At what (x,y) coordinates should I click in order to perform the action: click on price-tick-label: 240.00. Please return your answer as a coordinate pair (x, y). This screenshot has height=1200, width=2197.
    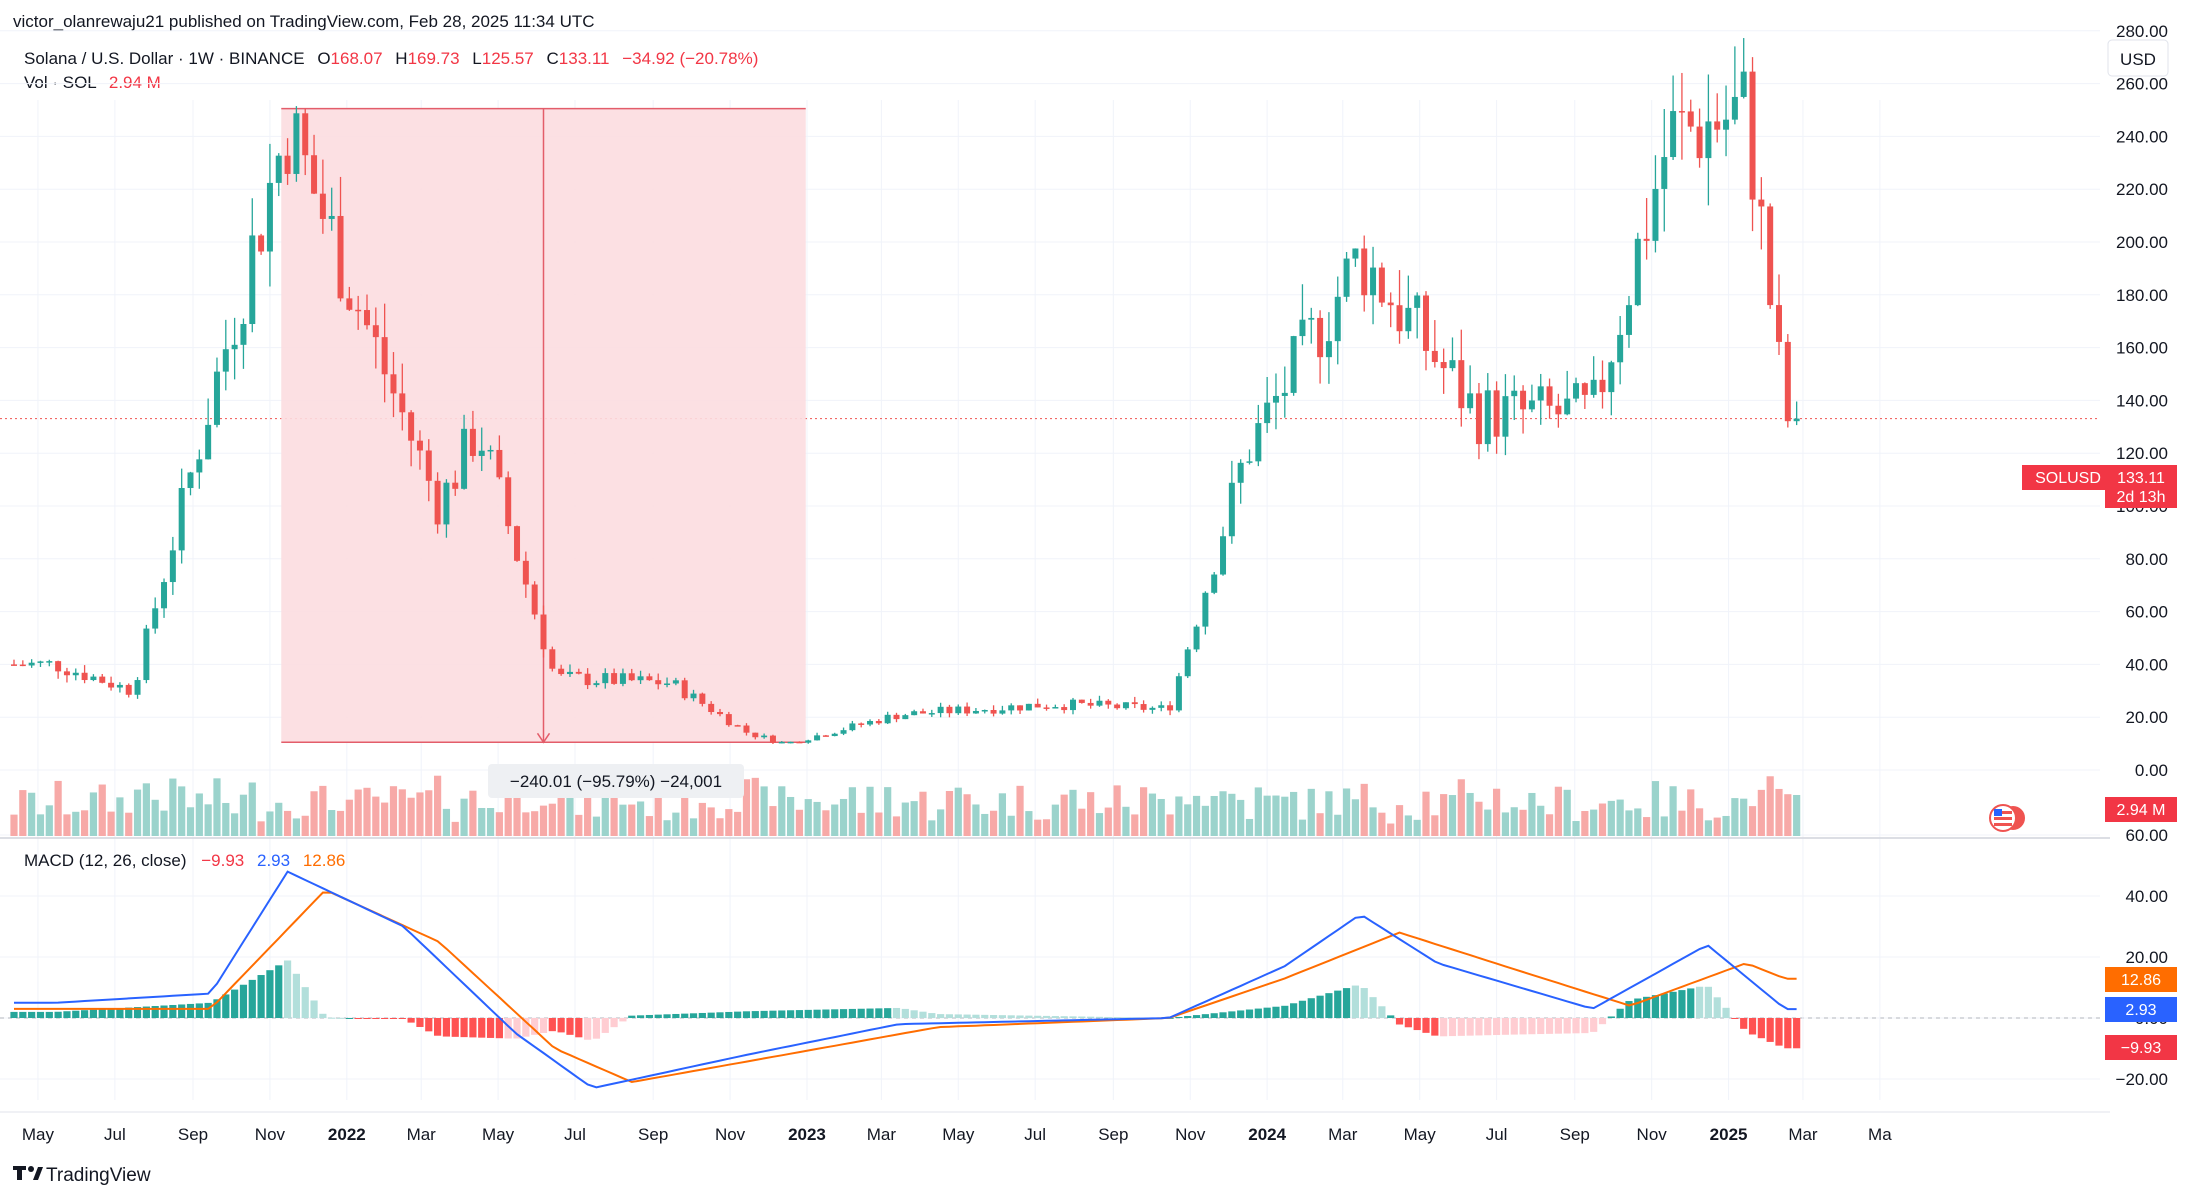
    Looking at the image, I should click on (2142, 136).